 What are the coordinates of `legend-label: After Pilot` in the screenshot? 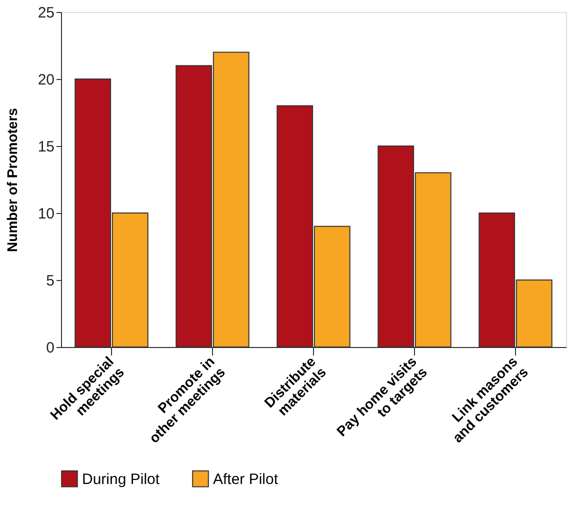 It's located at (246, 479).